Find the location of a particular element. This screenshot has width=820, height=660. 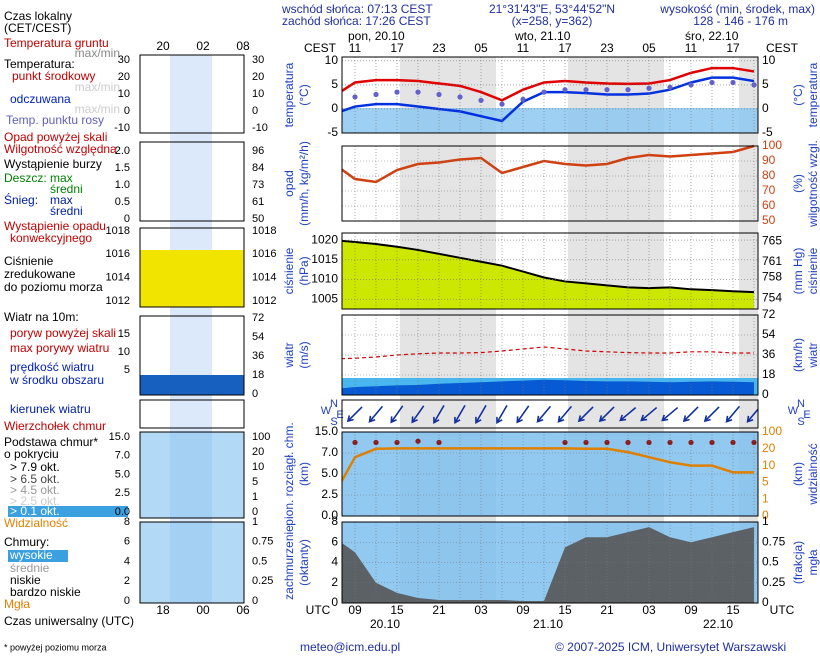

axis-title: widzialność is located at coordinates (813, 474).